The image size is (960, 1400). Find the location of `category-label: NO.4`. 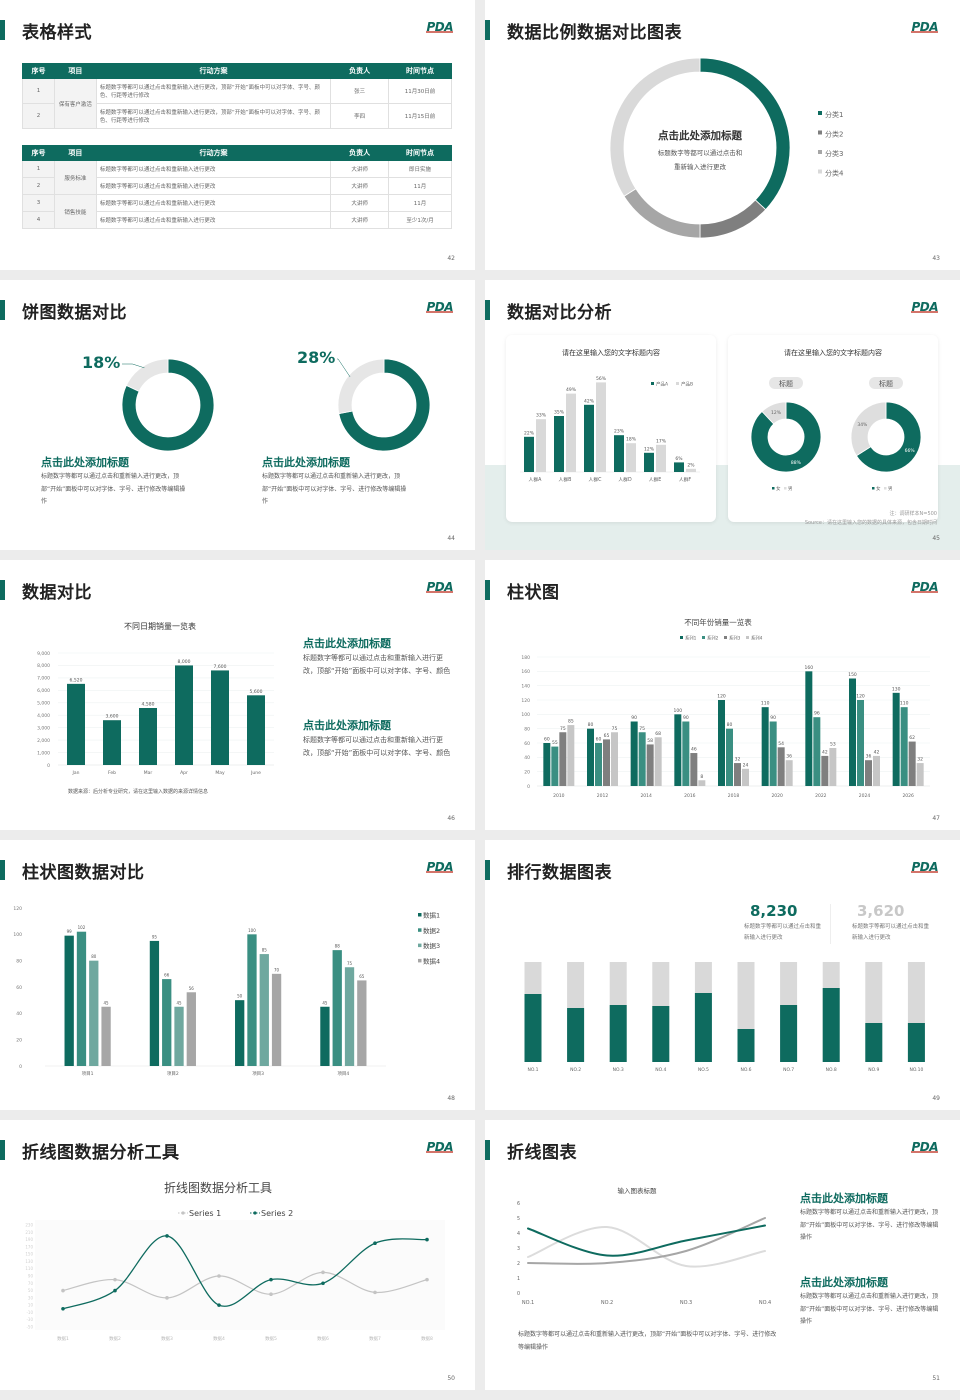

category-label: NO.4 is located at coordinates (660, 1070).